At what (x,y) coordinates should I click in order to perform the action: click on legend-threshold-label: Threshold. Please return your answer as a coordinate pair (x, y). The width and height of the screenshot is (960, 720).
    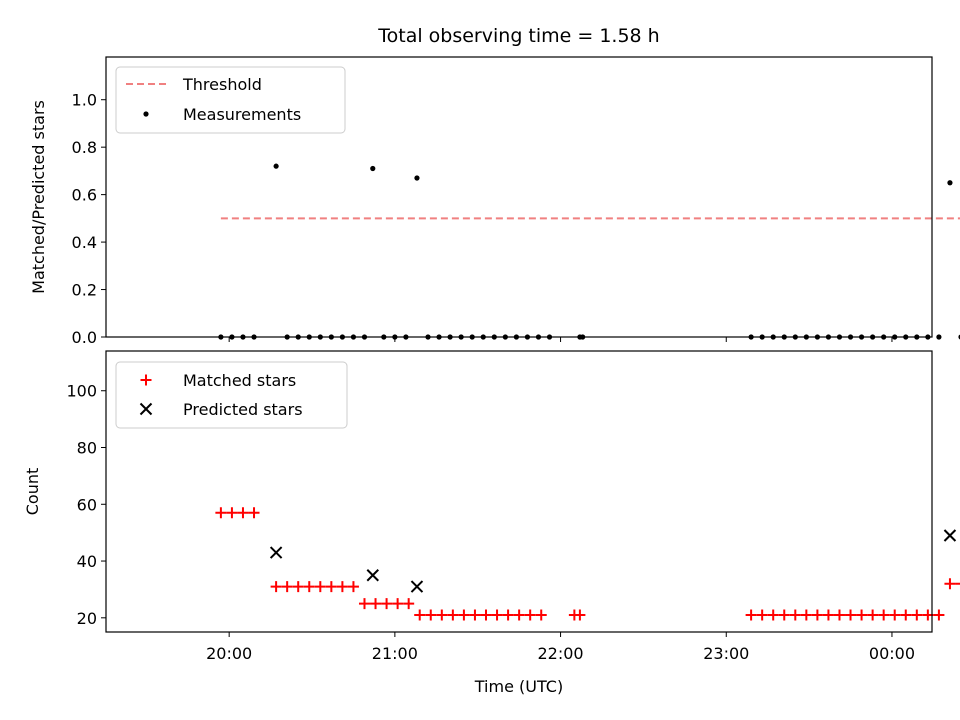
    Looking at the image, I should click on (222, 84).